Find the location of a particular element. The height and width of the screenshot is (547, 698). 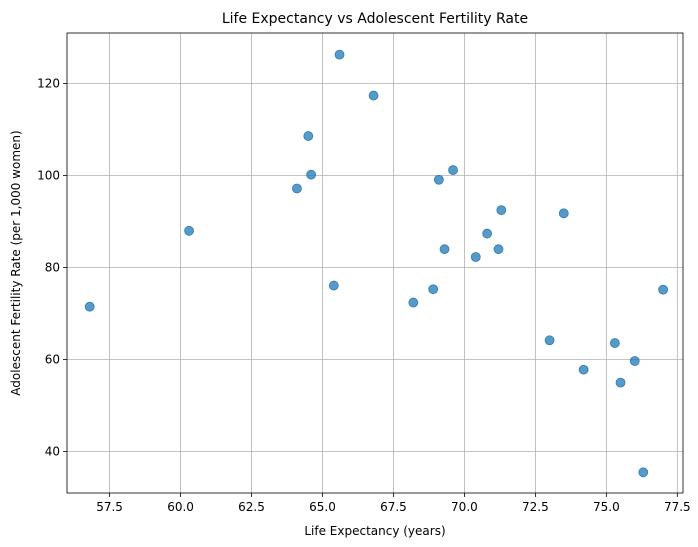

x-tick-label: 70.0 is located at coordinates (464, 507).